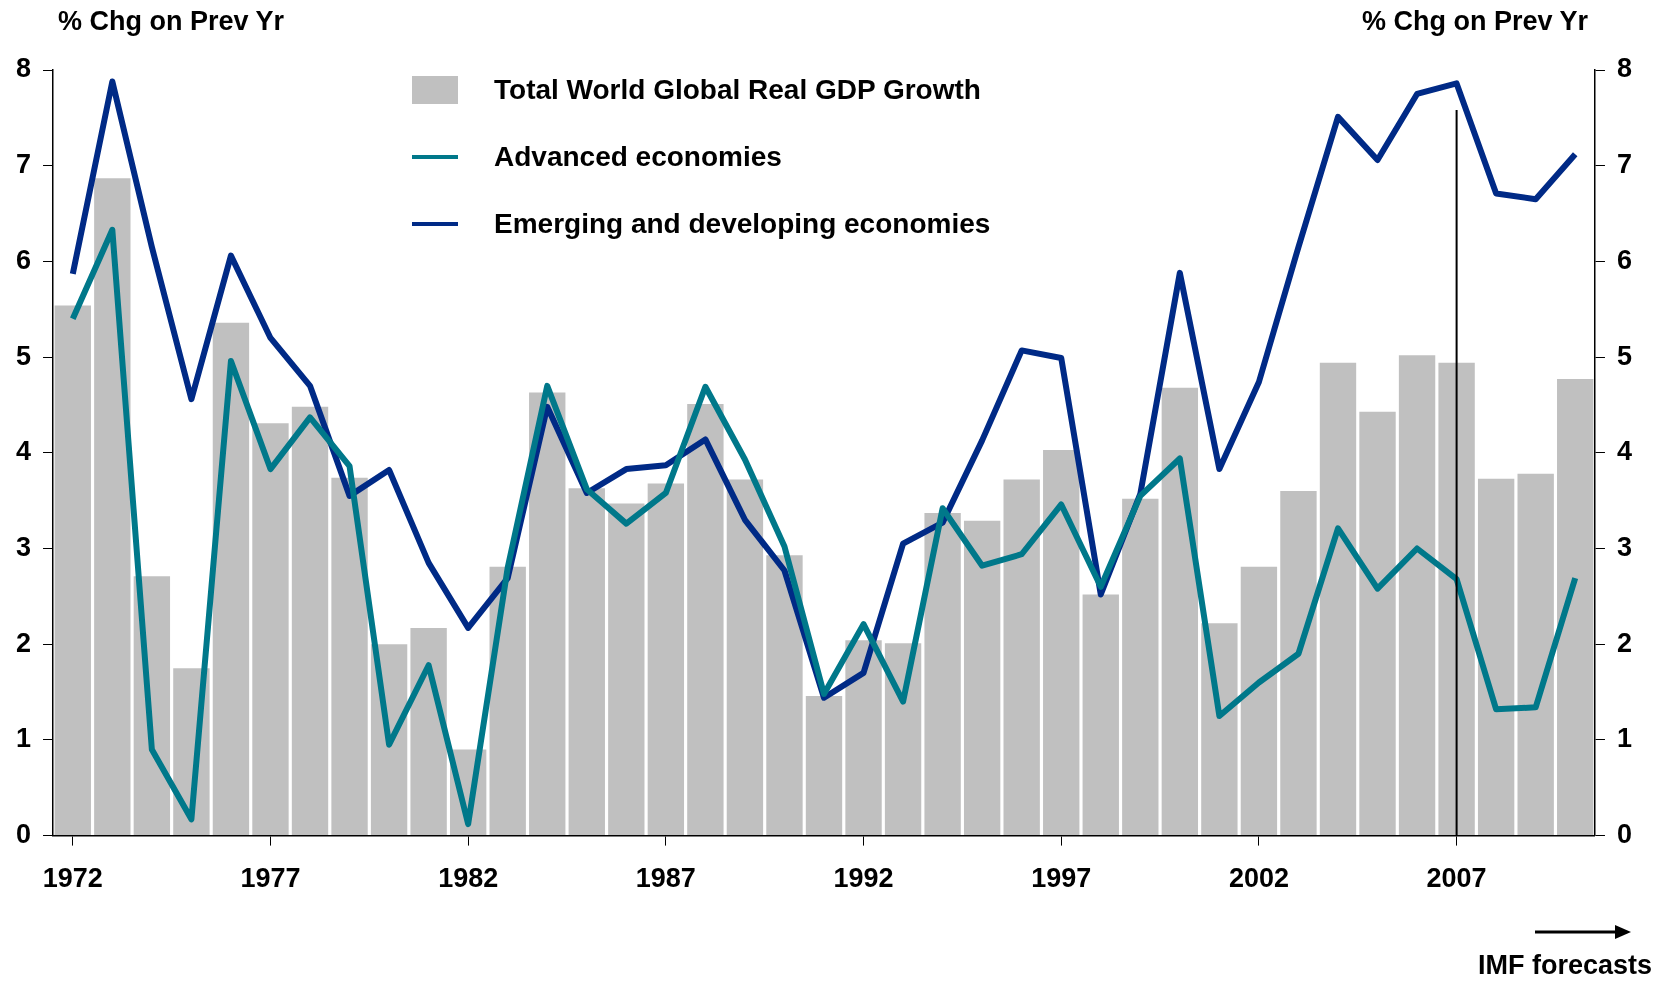  Describe the element at coordinates (1564, 965) in the screenshot. I see `text: IMF forecasts` at that location.